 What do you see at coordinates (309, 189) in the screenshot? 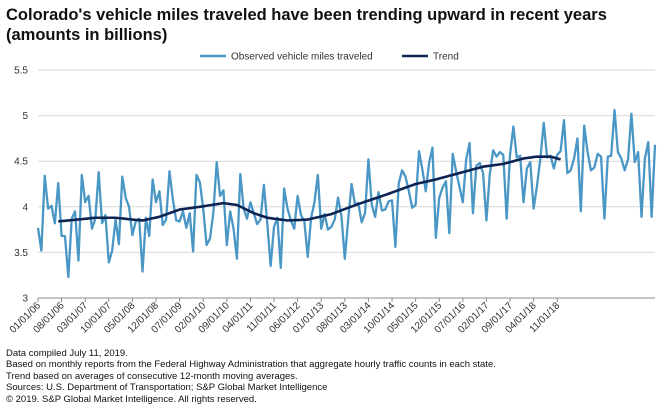
I see `trend-series-line` at bounding box center [309, 189].